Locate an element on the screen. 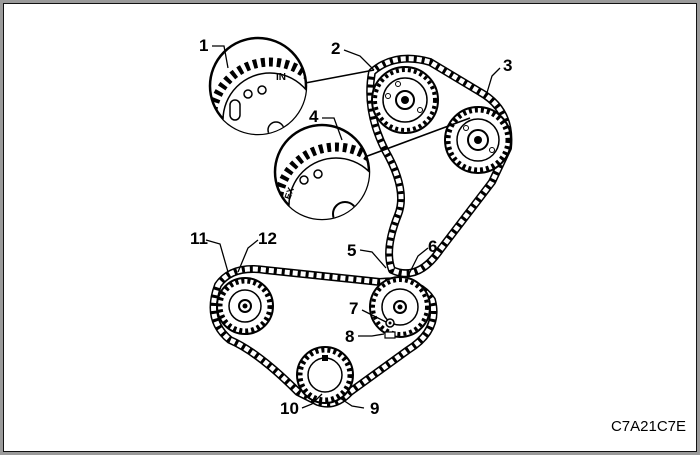 This screenshot has height=455, width=700. intake-mark-label: IN is located at coordinates (281, 77).